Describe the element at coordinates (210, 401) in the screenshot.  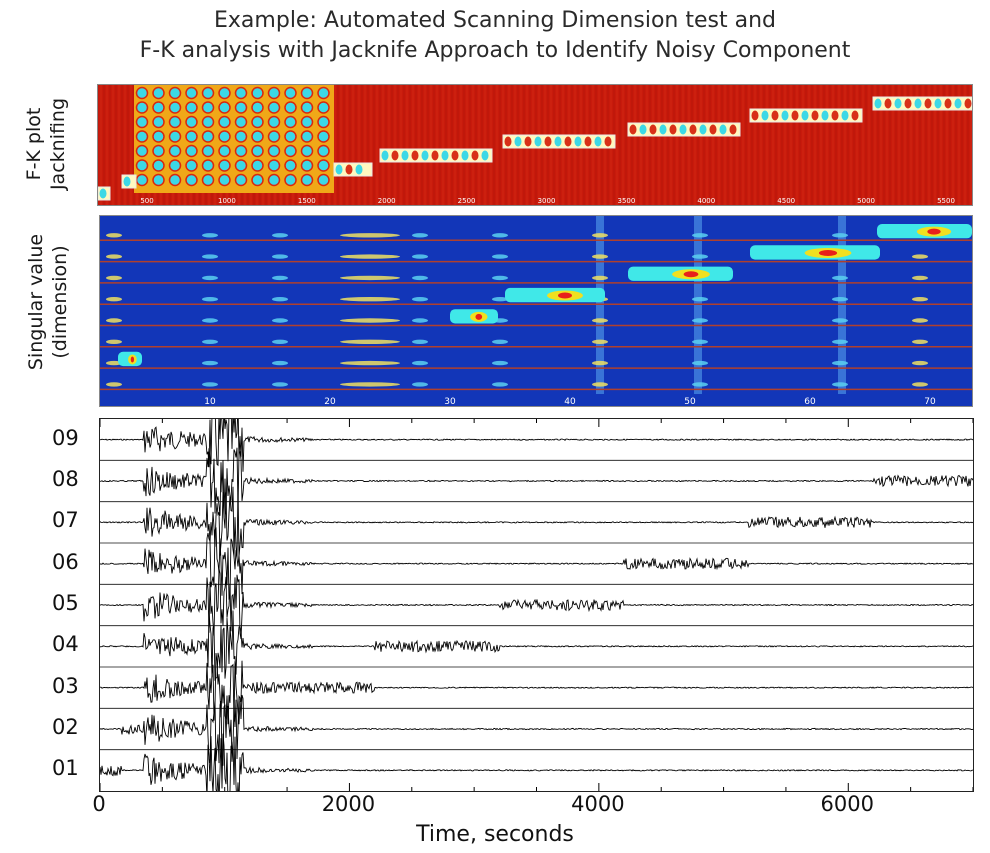
I see `sv-xtick-label: 10` at that location.